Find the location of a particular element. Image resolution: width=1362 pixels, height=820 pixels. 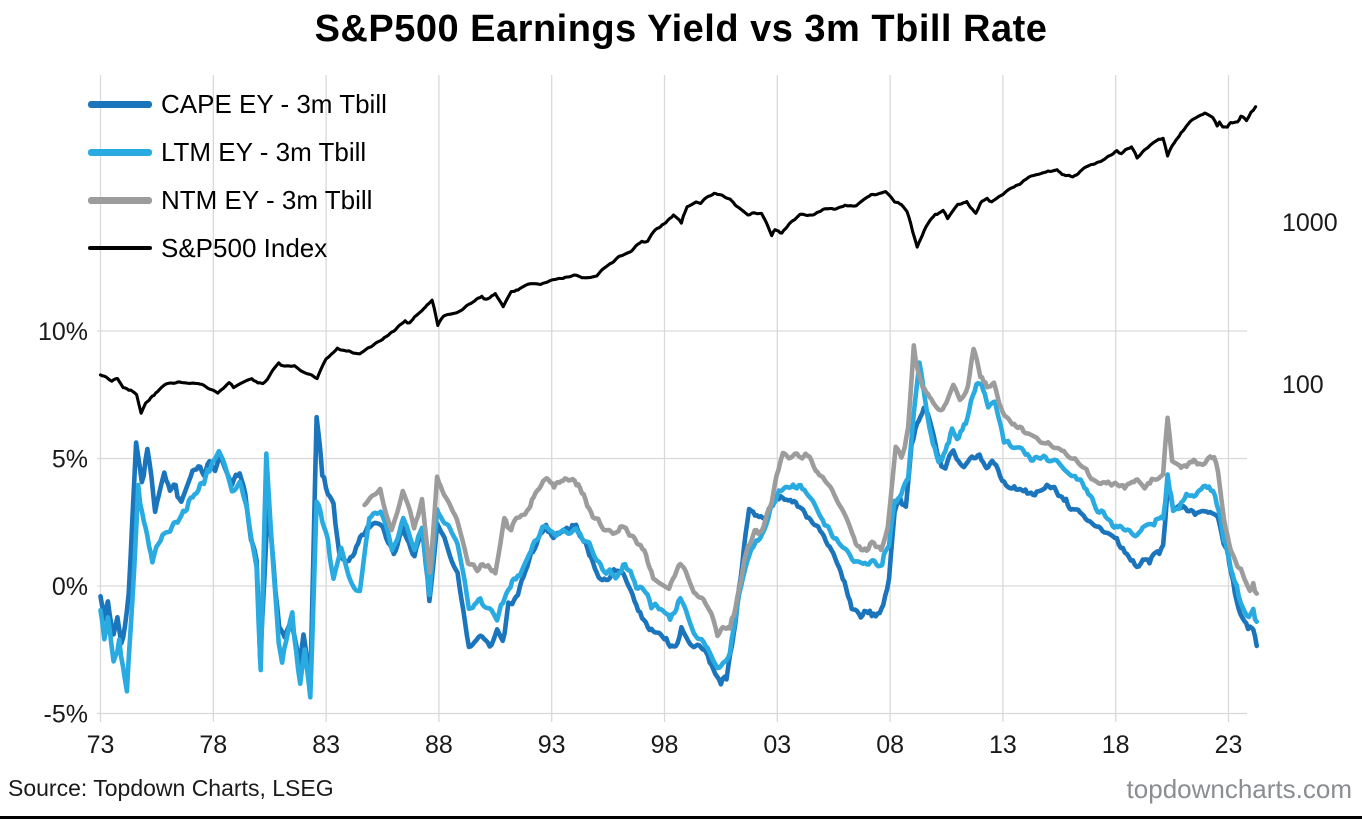

ltm-line-swatch-icon is located at coordinates (120, 152).